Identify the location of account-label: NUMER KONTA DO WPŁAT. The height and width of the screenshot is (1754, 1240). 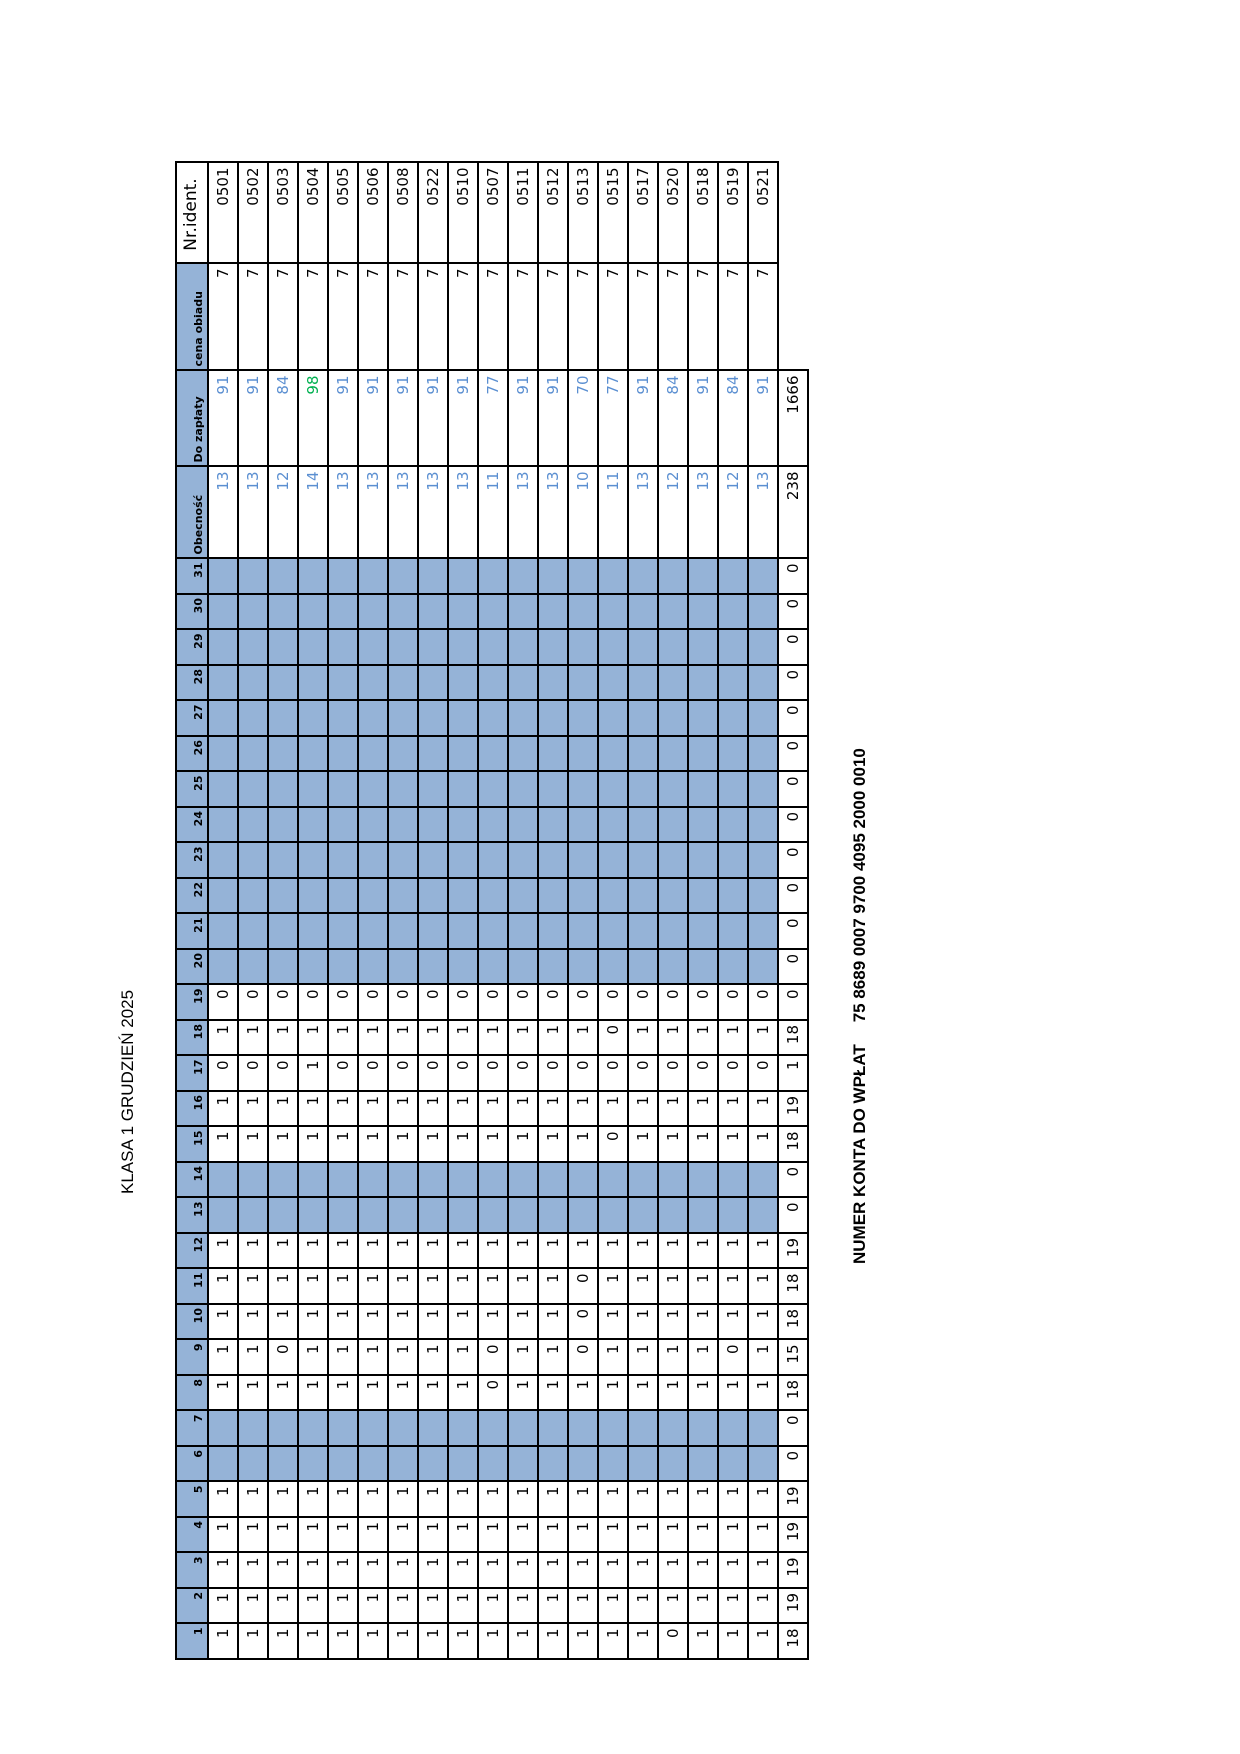
(859, 1154).